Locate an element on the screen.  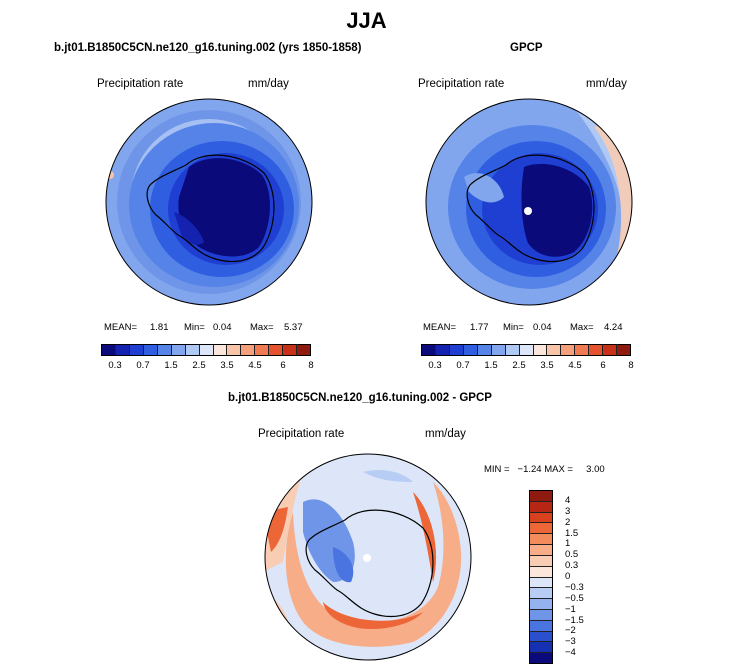
colorbar-tick-label: 4 is located at coordinates (568, 500).